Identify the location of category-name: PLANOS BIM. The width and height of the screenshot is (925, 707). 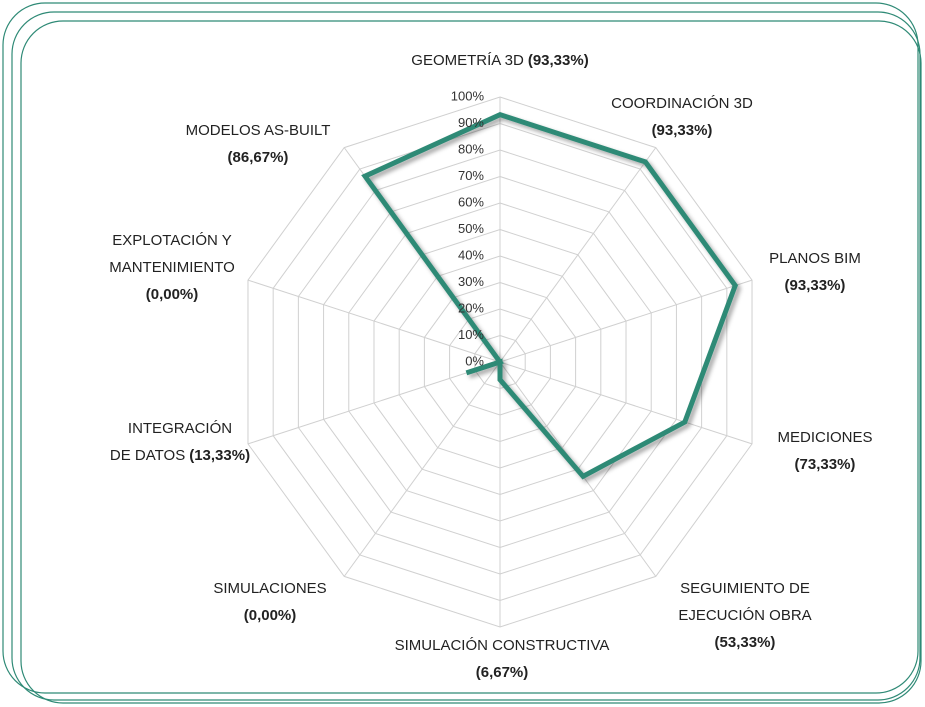
(815, 258).